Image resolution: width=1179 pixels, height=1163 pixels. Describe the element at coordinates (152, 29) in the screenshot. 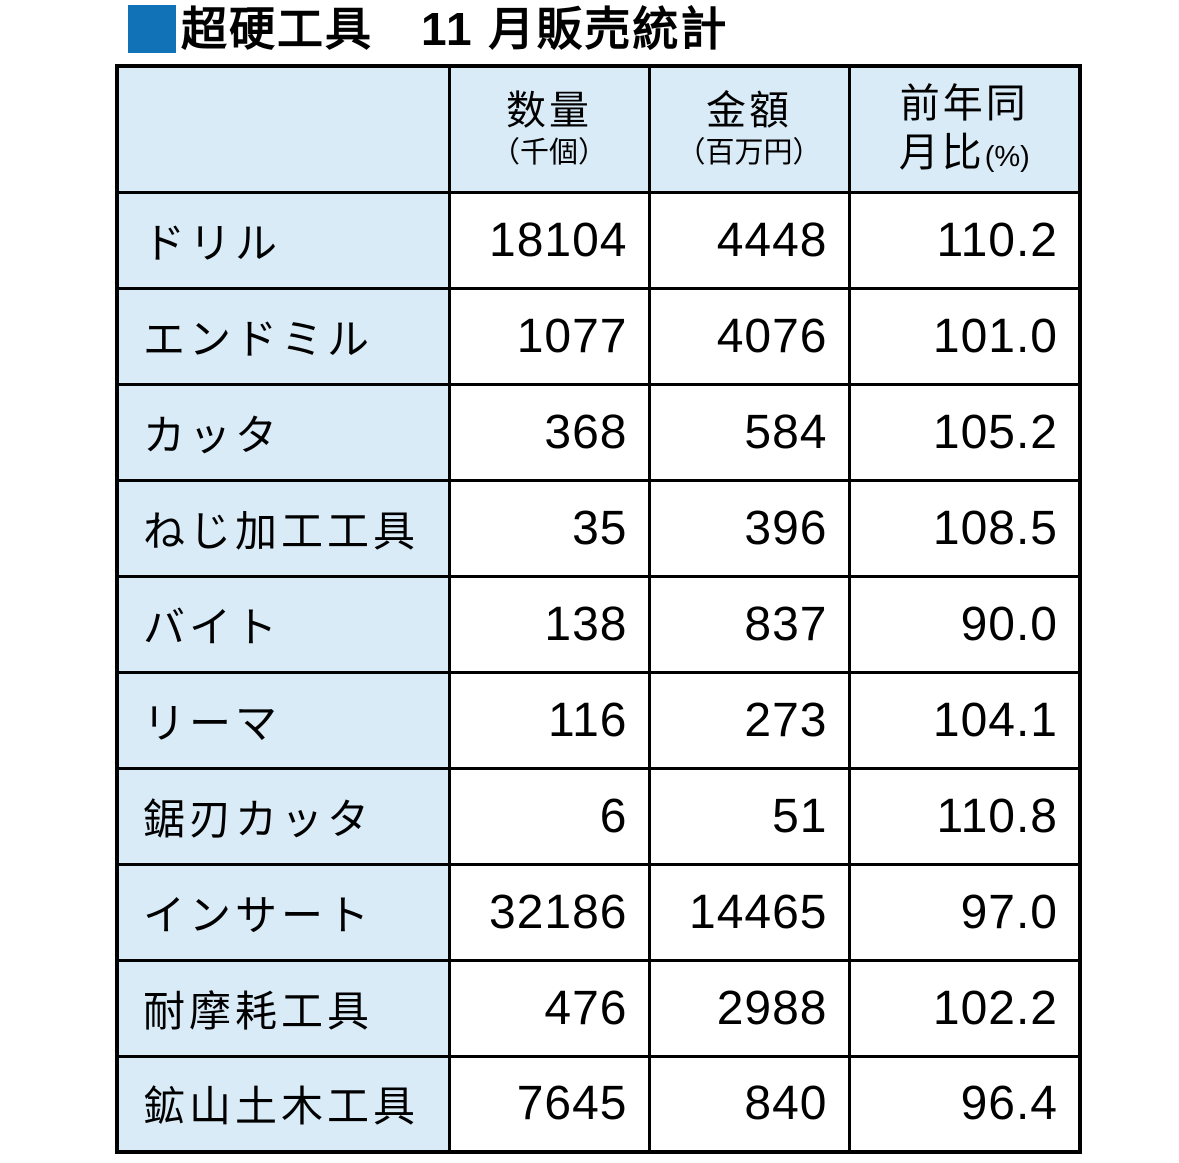

I see `title-marker-square` at that location.